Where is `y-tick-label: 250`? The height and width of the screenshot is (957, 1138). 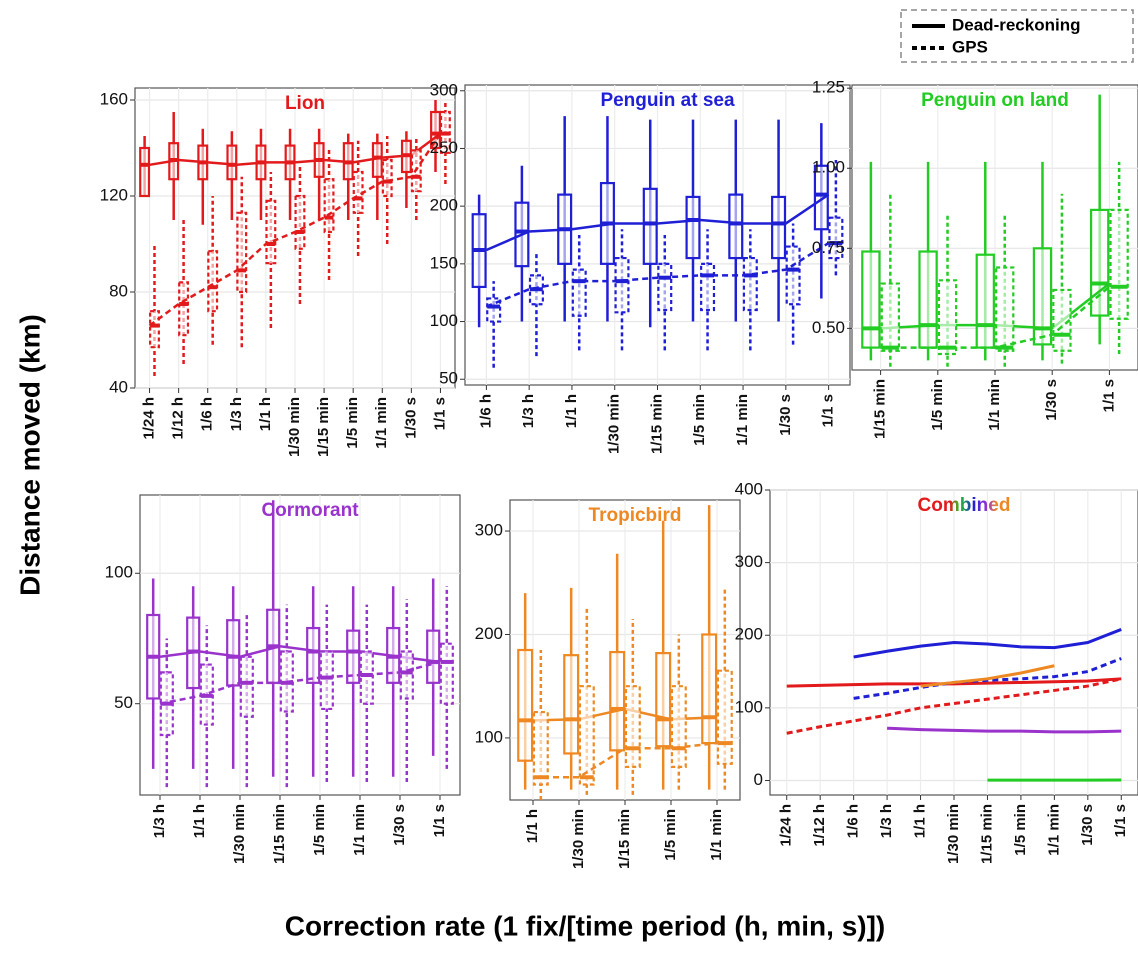 y-tick-label: 250 is located at coordinates (444, 147).